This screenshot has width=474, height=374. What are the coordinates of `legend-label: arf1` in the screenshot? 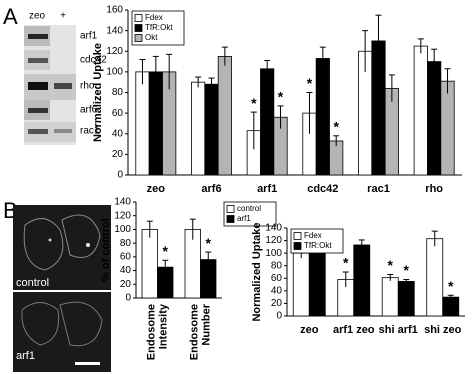 It's located at (244, 218).